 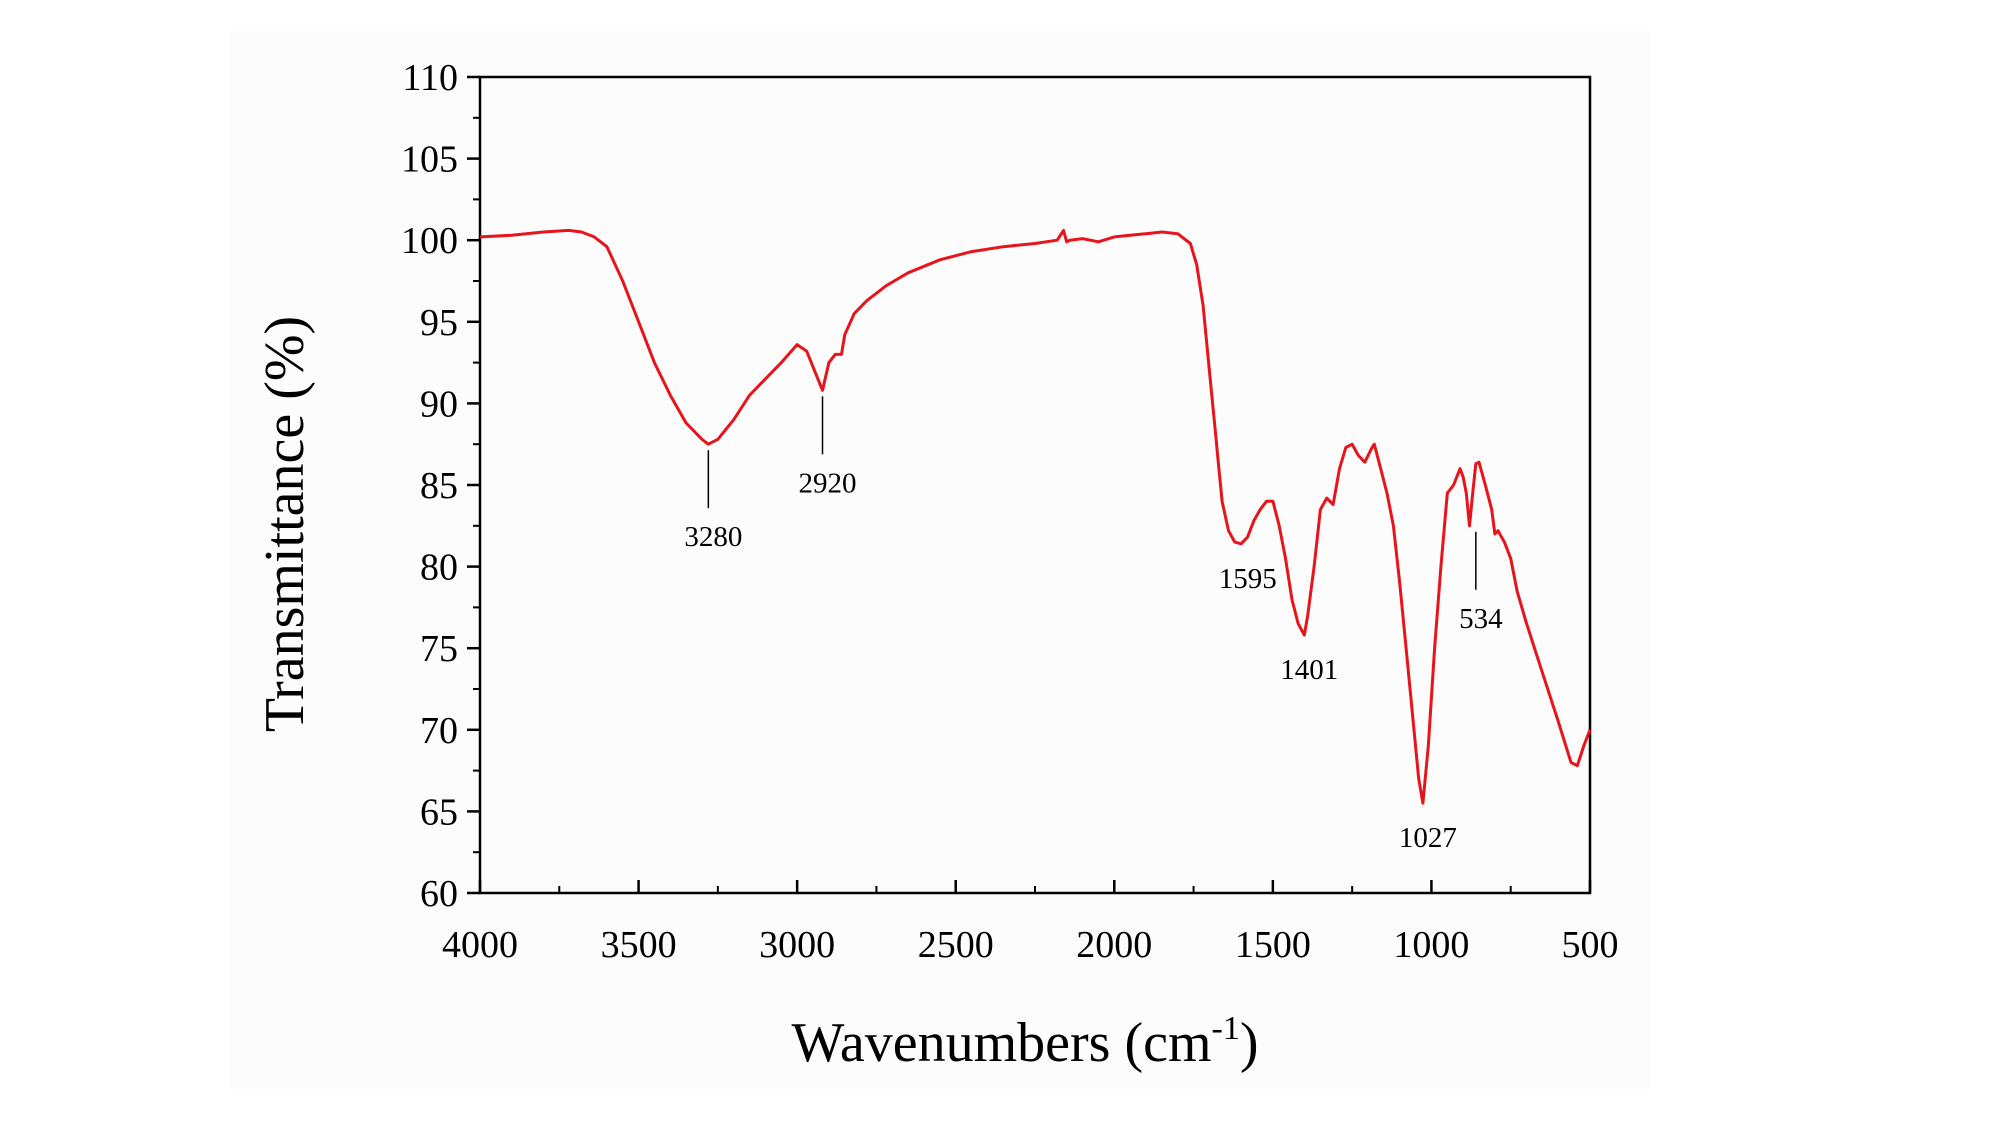 What do you see at coordinates (1481, 619) in the screenshot?
I see `peak-label: 534` at bounding box center [1481, 619].